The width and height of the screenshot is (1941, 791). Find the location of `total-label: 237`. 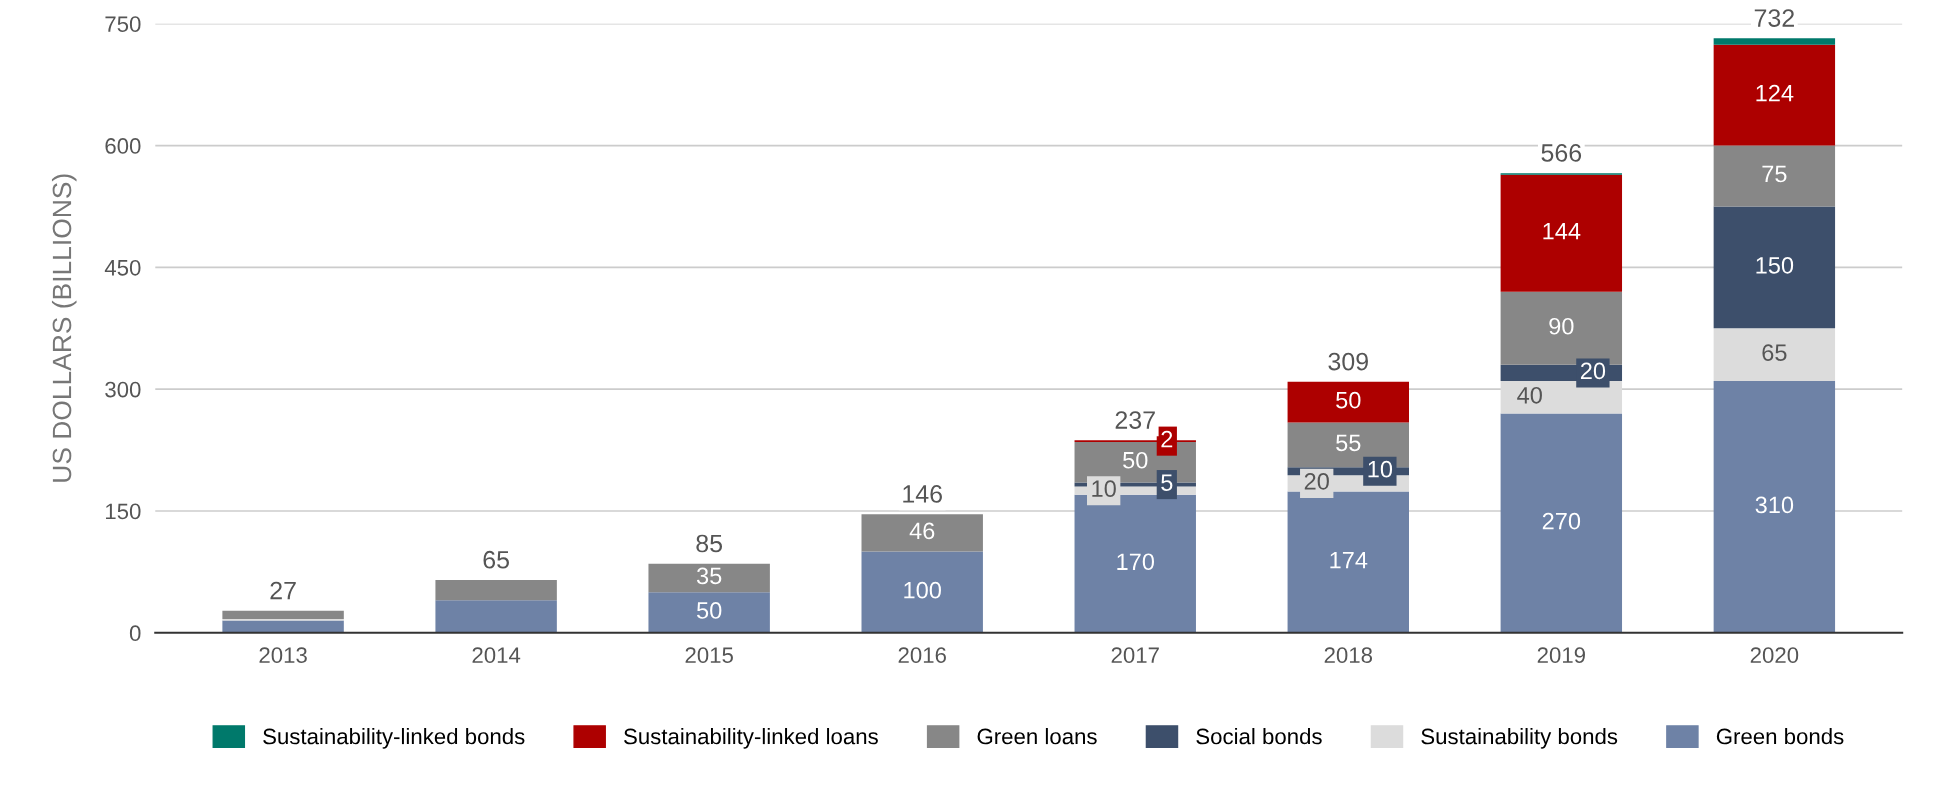

total-label: 237 is located at coordinates (1135, 420).